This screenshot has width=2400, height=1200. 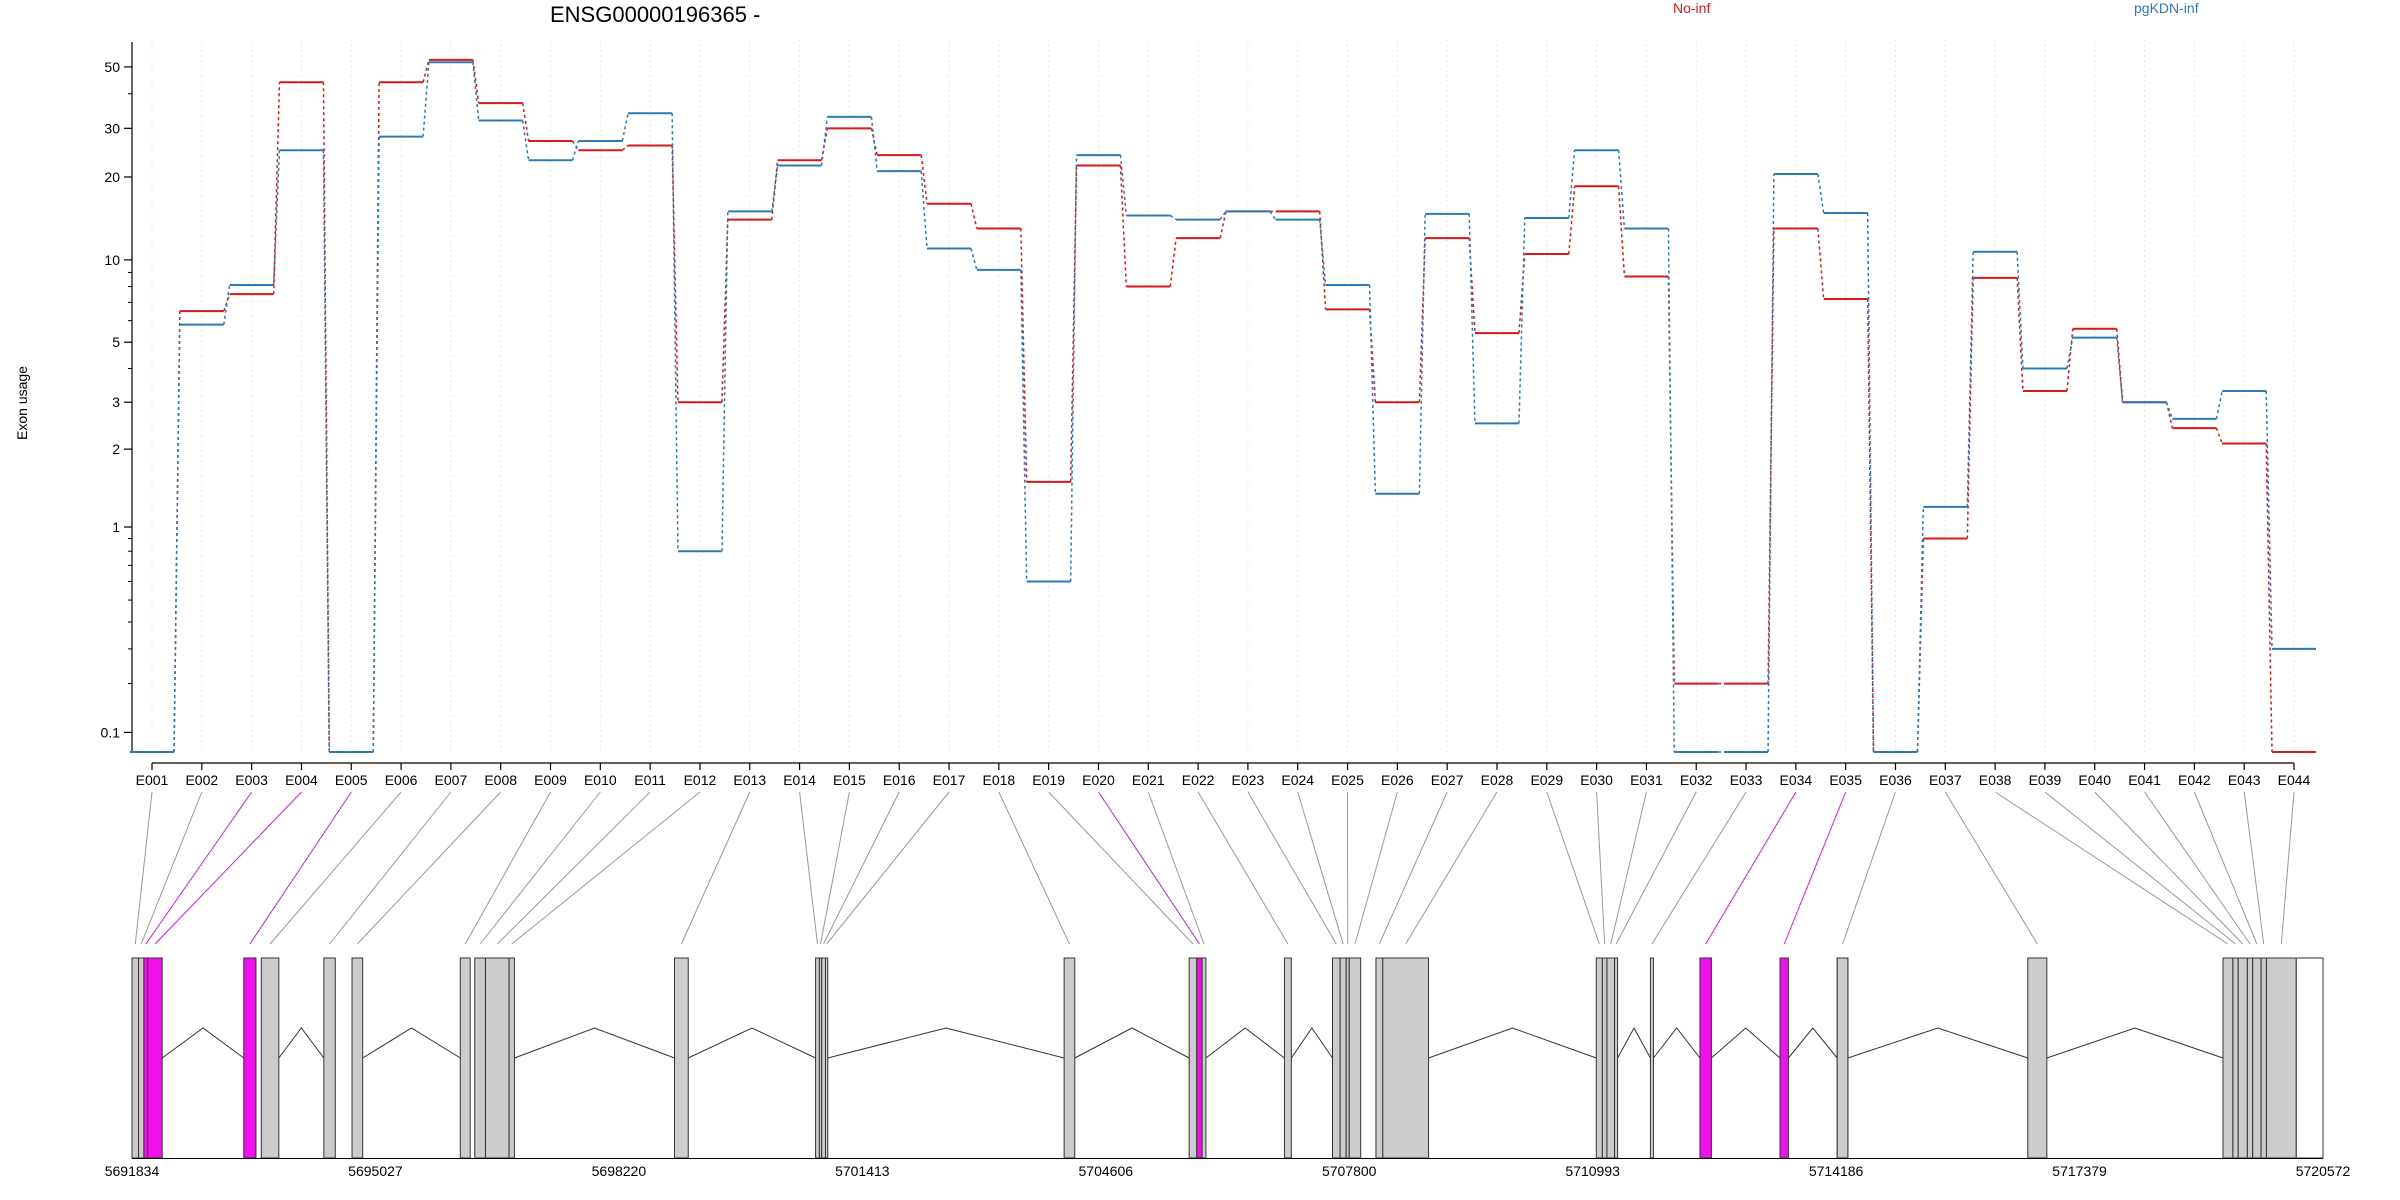 What do you see at coordinates (1149, 868) in the screenshot?
I see `connector-e020` at bounding box center [1149, 868].